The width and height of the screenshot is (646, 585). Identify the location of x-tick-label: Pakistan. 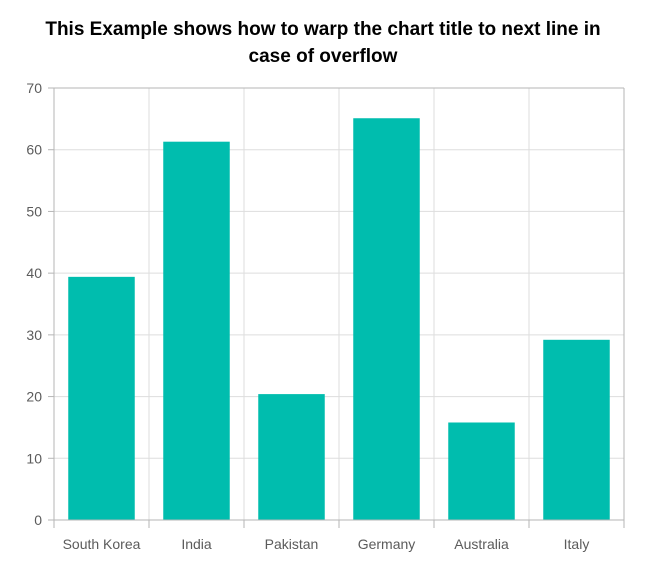
(292, 544).